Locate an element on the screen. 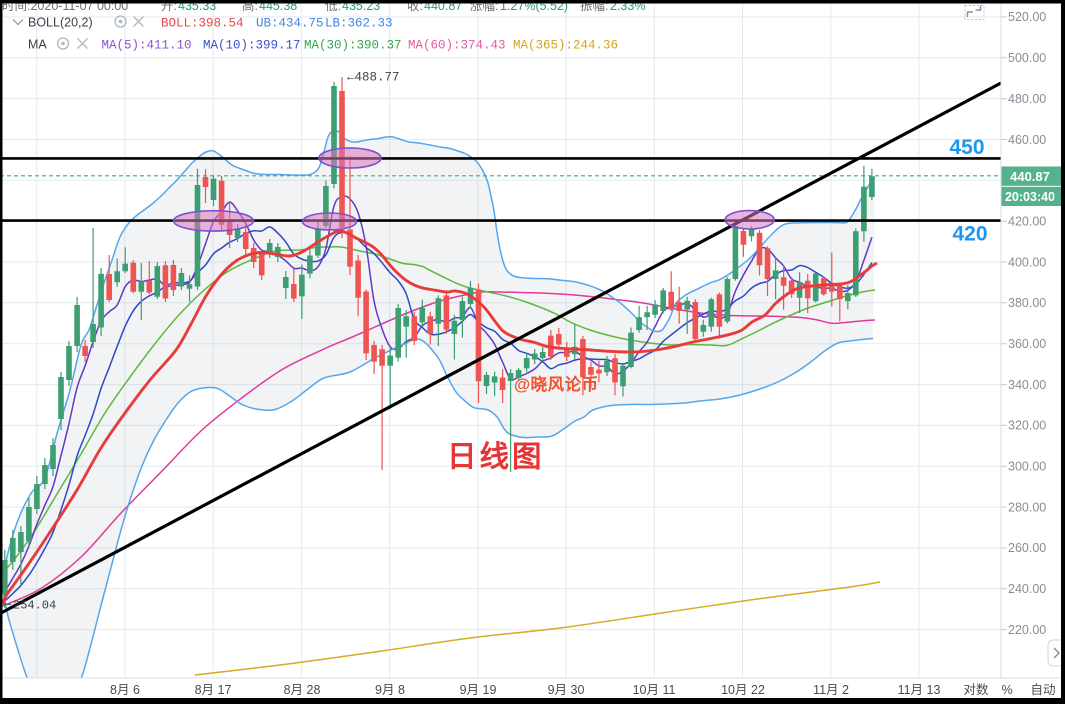  svg-text: 340.00 is located at coordinates (1027, 385).